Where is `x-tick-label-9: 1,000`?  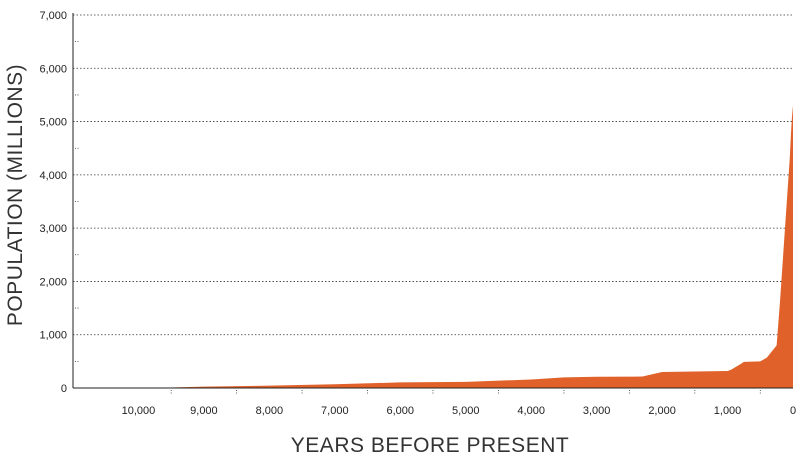 x-tick-label-9: 1,000 is located at coordinates (728, 411).